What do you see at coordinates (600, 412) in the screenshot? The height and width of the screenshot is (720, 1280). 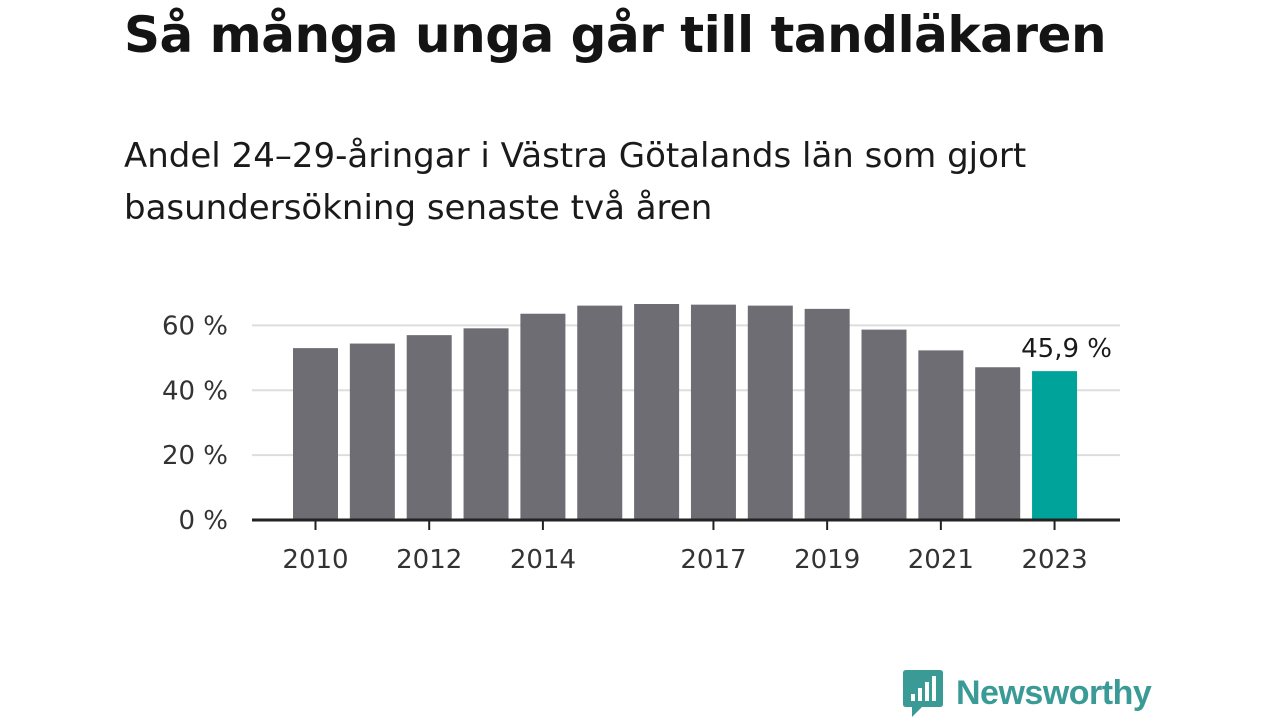 I see `bar-2015` at bounding box center [600, 412].